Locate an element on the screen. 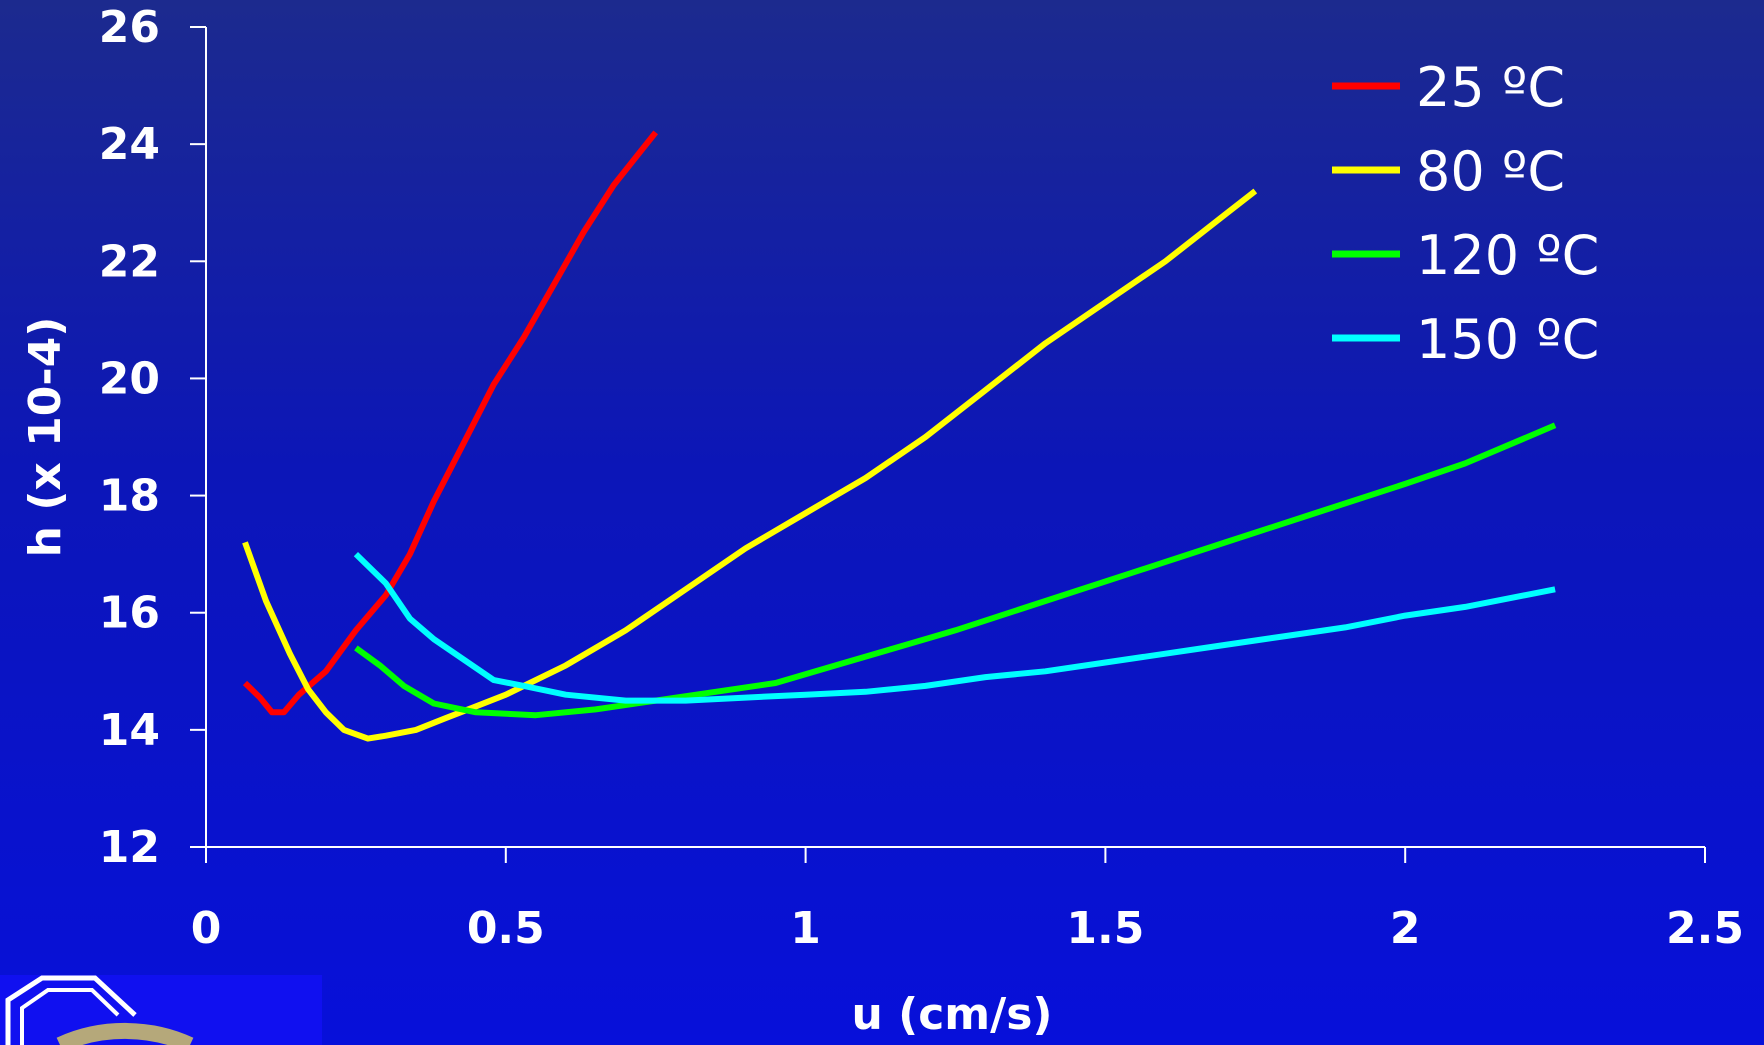  y-ticks: 12 14 16 18 20 22 24 26 is located at coordinates (152, 437).